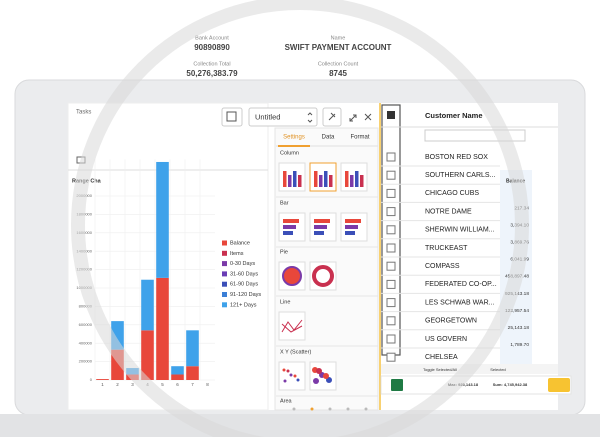 Image resolution: width=600 pixels, height=437 pixels. I want to click on expand-button, so click(353, 118).